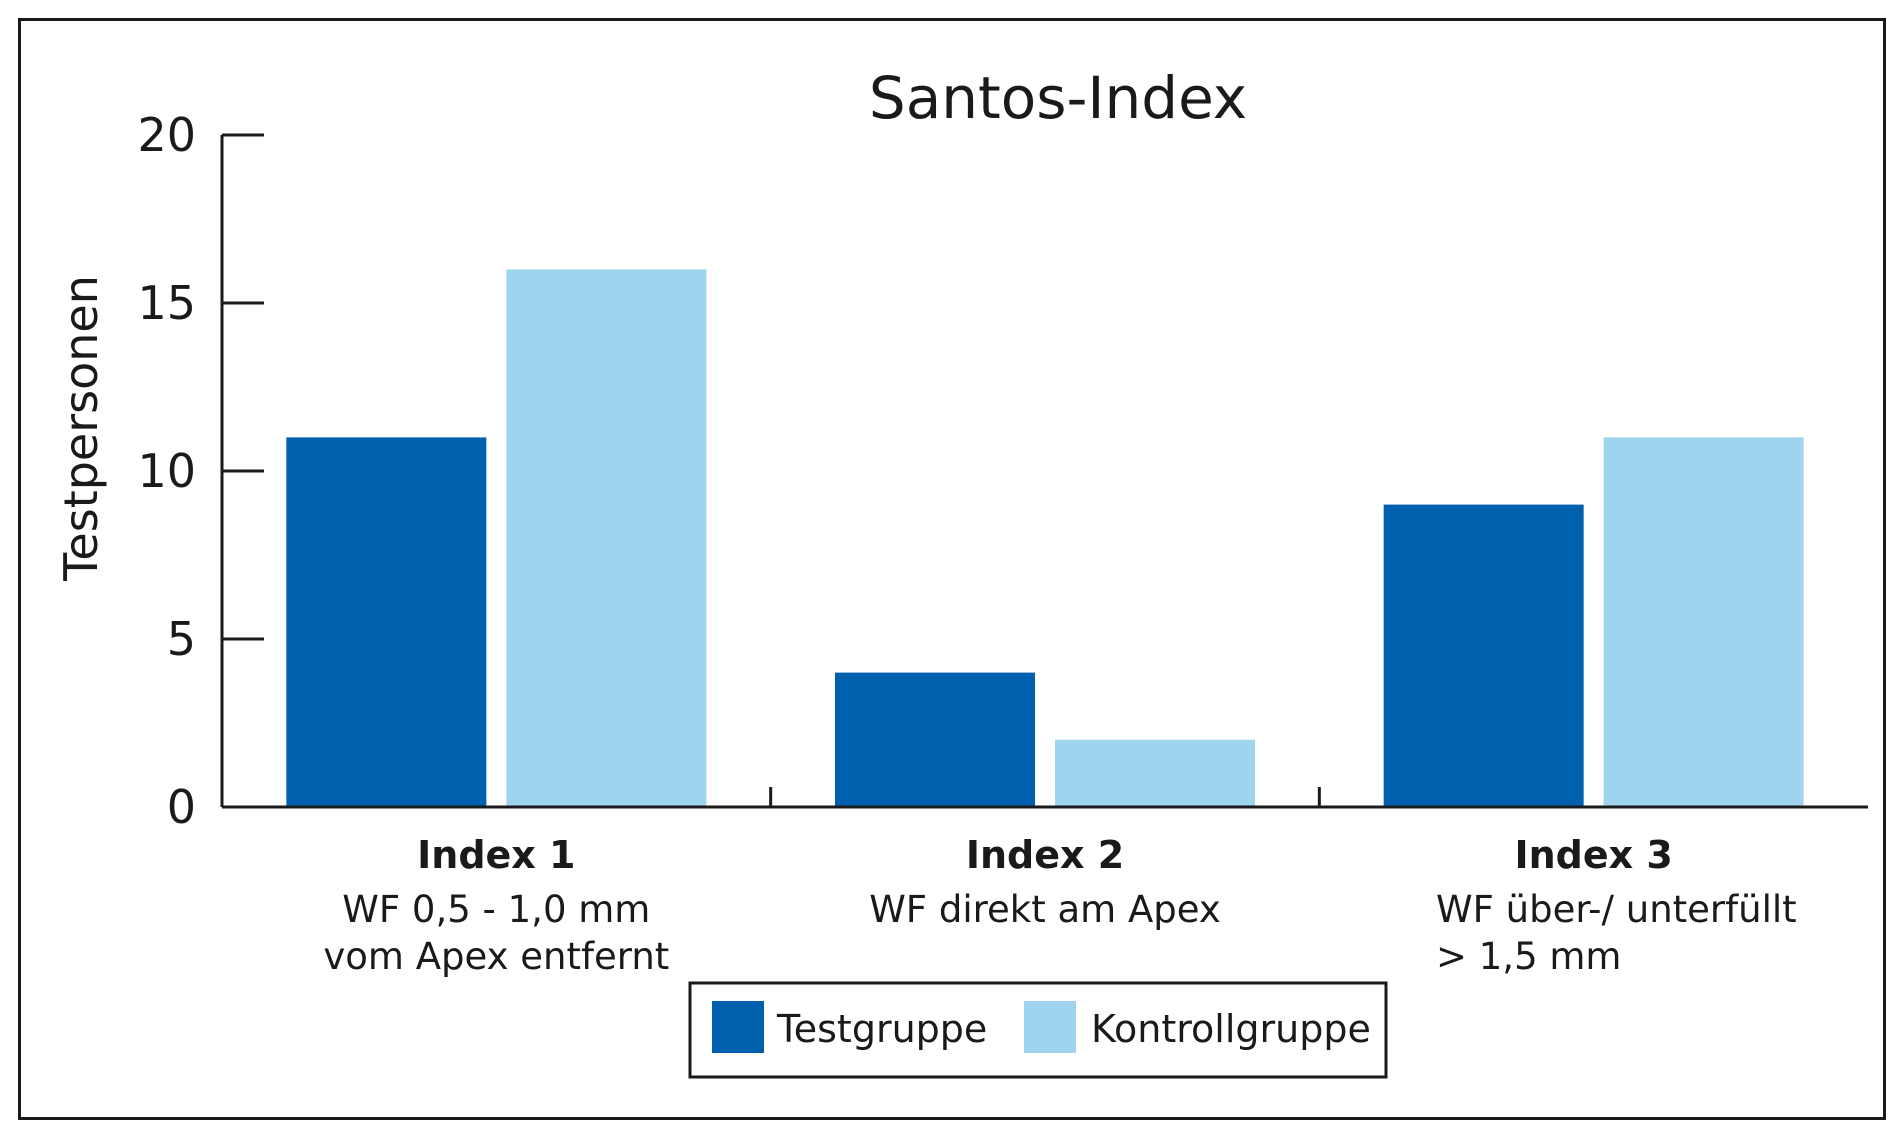  What do you see at coordinates (1616, 909) in the screenshot?
I see `x-category-description: WF über-/ unterfüllt` at bounding box center [1616, 909].